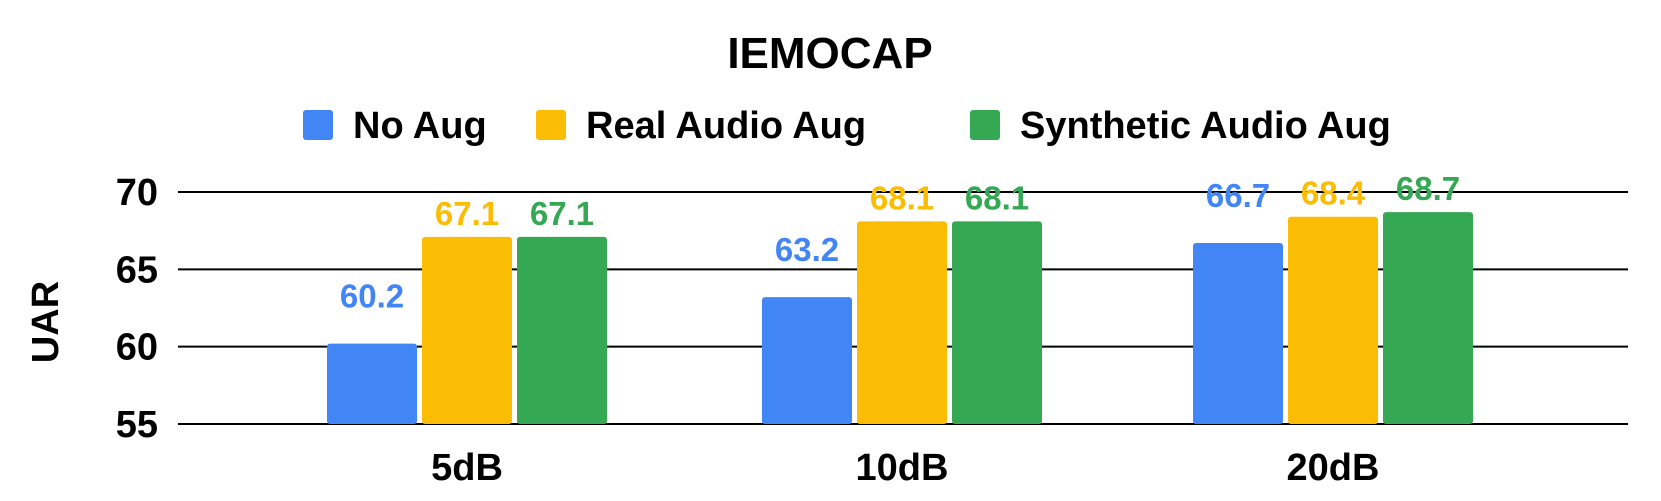 The height and width of the screenshot is (501, 1661). I want to click on legend-label: Real Audio Aug, so click(726, 126).